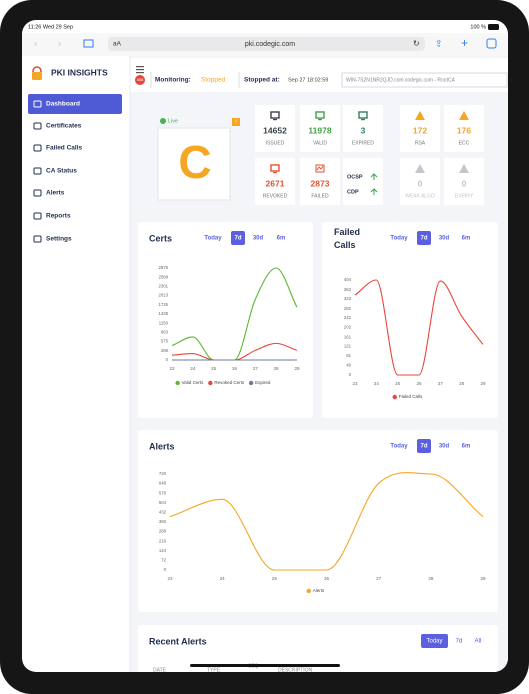 This screenshot has height=694, width=529. What do you see at coordinates (256, 368) in the screenshot?
I see `x-tick-label: 27` at bounding box center [256, 368].